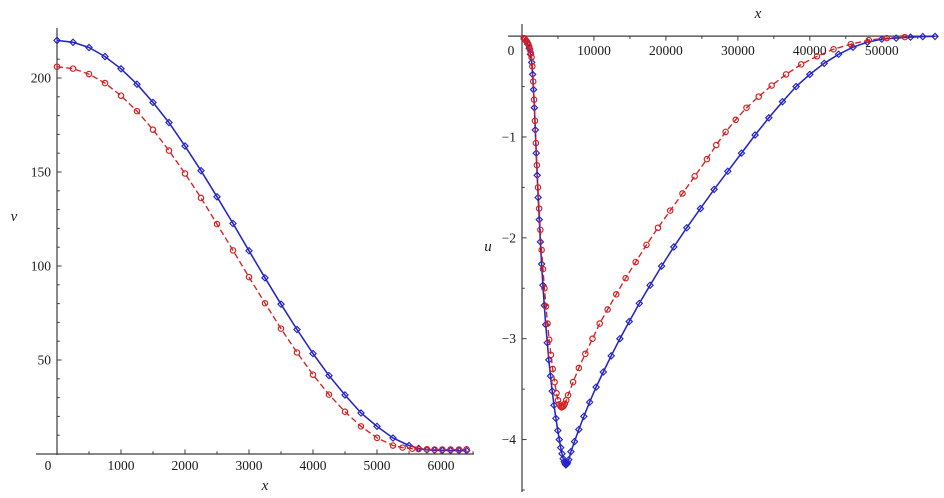  I want to click on x-tick-label: 20000, so click(666, 50).